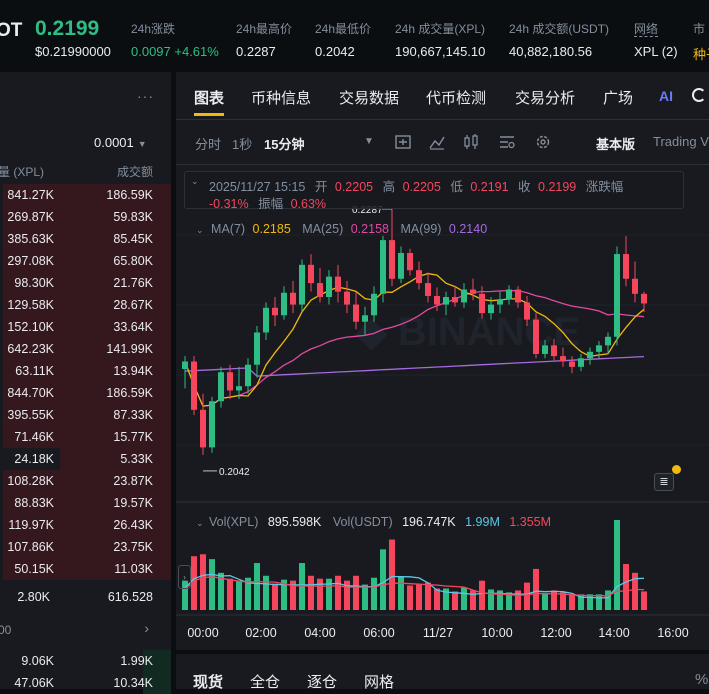 The width and height of the screenshot is (709, 694). I want to click on tab-spot: 现货, so click(208, 682).